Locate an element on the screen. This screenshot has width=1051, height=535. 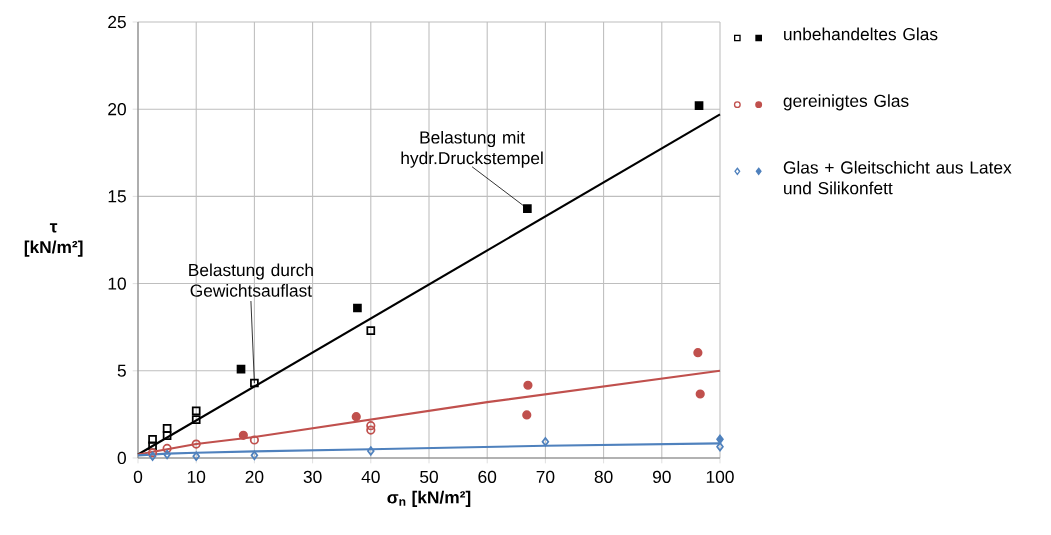
x-tick-label: 100 is located at coordinates (720, 476).